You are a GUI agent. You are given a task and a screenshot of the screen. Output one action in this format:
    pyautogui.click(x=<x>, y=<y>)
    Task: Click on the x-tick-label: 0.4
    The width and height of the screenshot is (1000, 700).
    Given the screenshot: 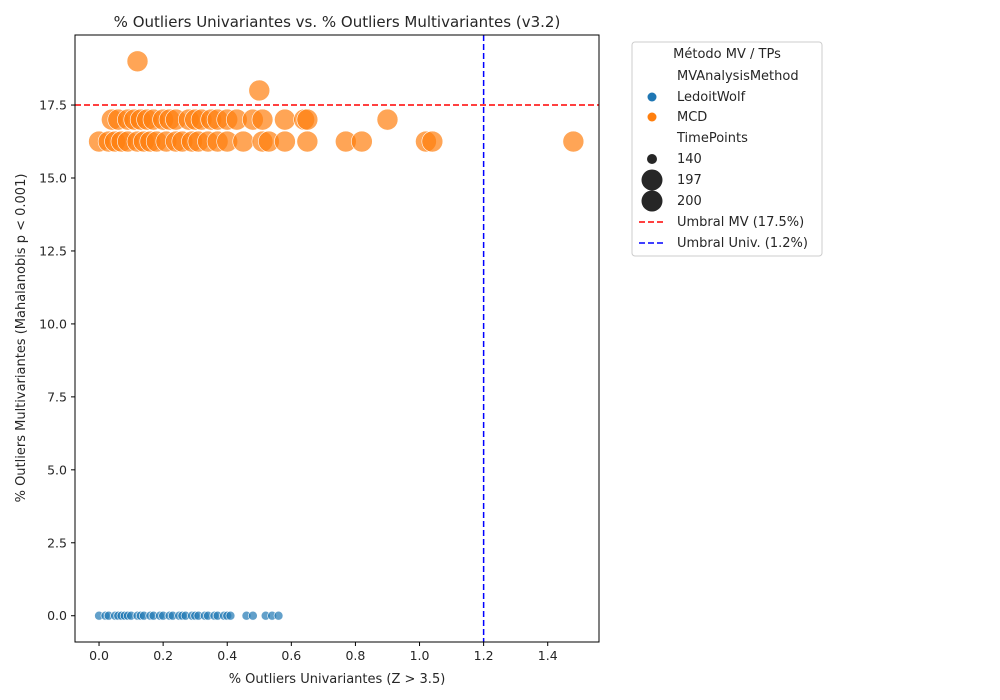 What is the action you would take?
    pyautogui.click(x=227, y=655)
    